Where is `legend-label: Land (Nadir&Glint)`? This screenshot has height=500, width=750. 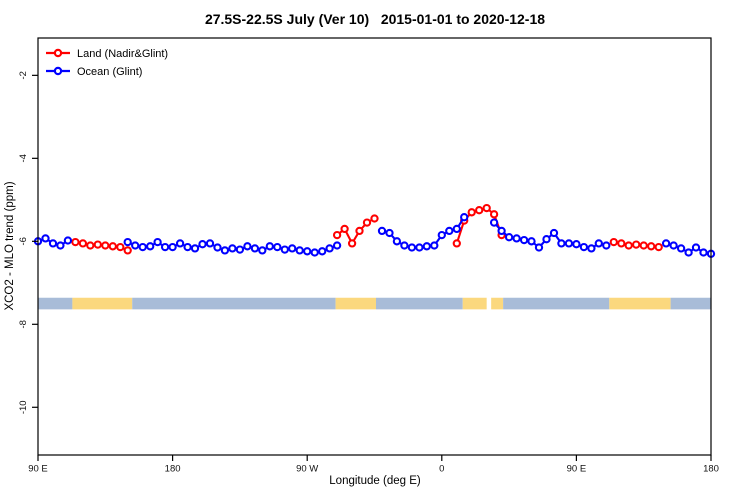 legend-label: Land (Nadir&Glint) is located at coordinates (122, 54).